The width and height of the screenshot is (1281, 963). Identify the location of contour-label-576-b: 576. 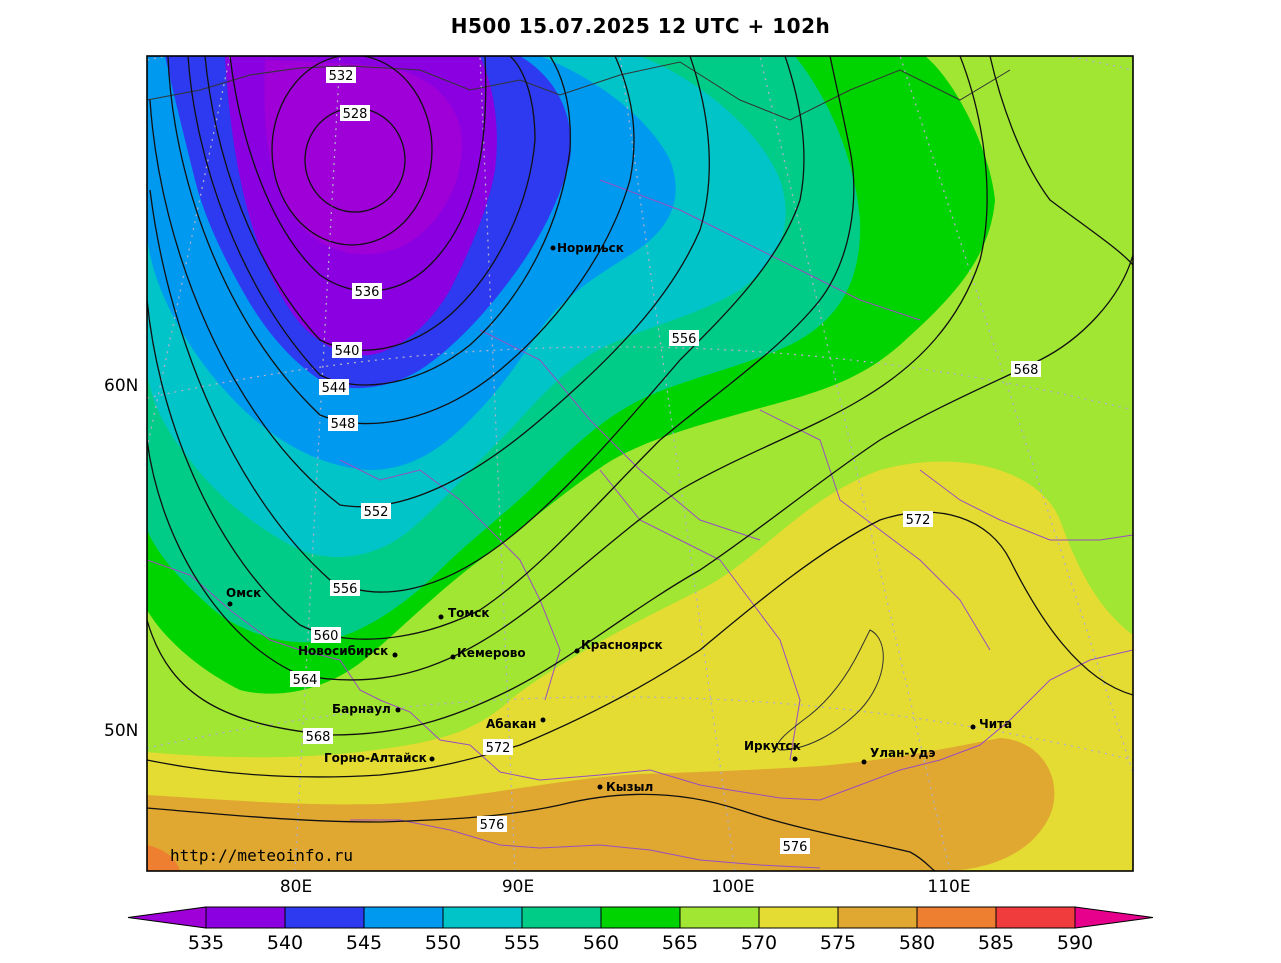
(795, 846).